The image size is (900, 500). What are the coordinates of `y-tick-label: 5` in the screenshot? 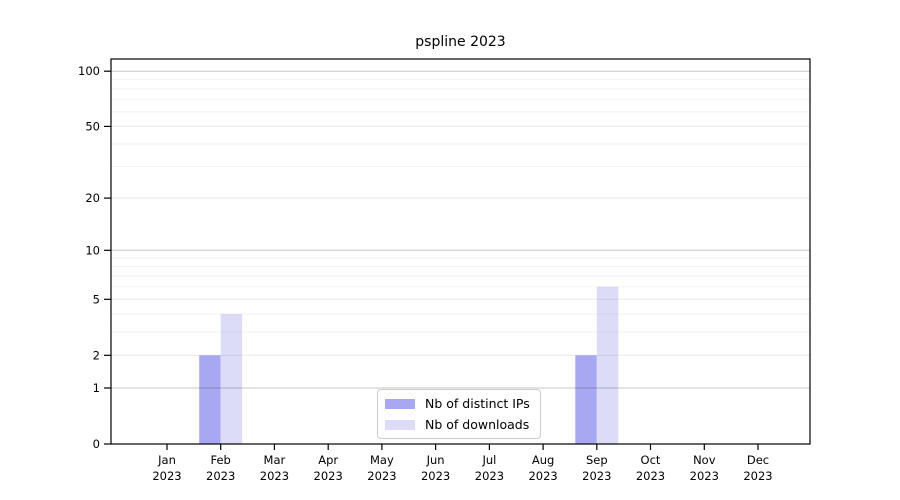 It's located at (96, 299).